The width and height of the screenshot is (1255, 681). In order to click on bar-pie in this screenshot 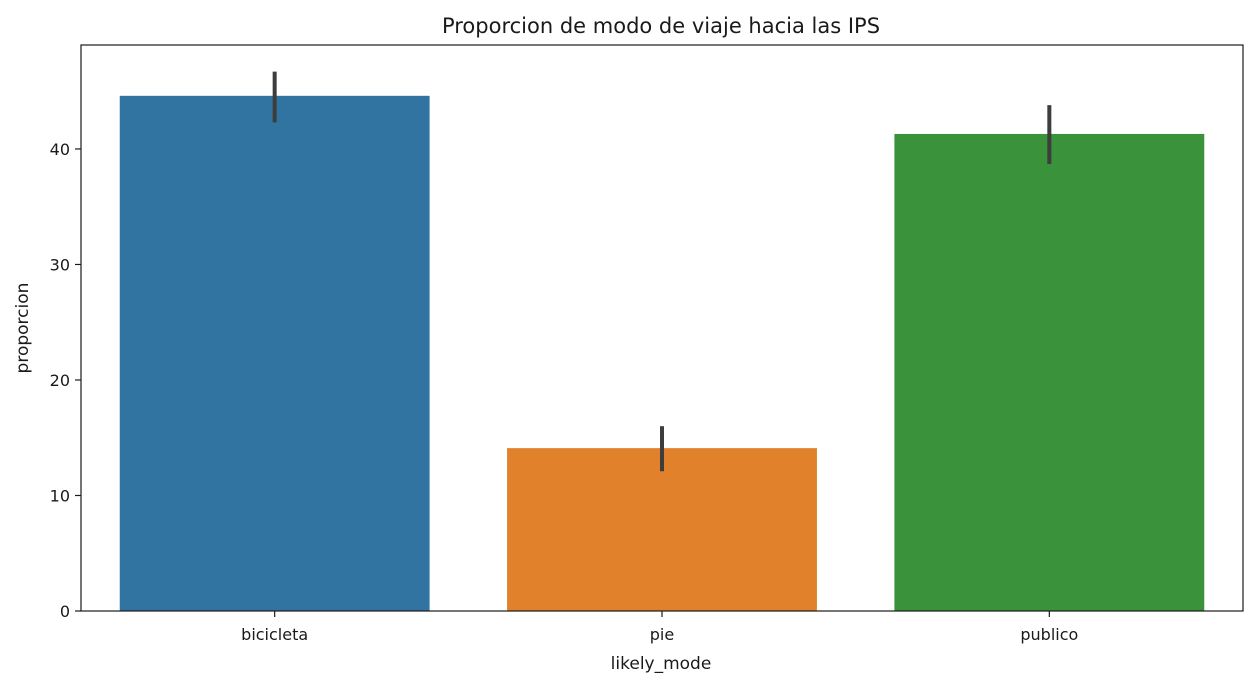, I will do `click(662, 529)`.